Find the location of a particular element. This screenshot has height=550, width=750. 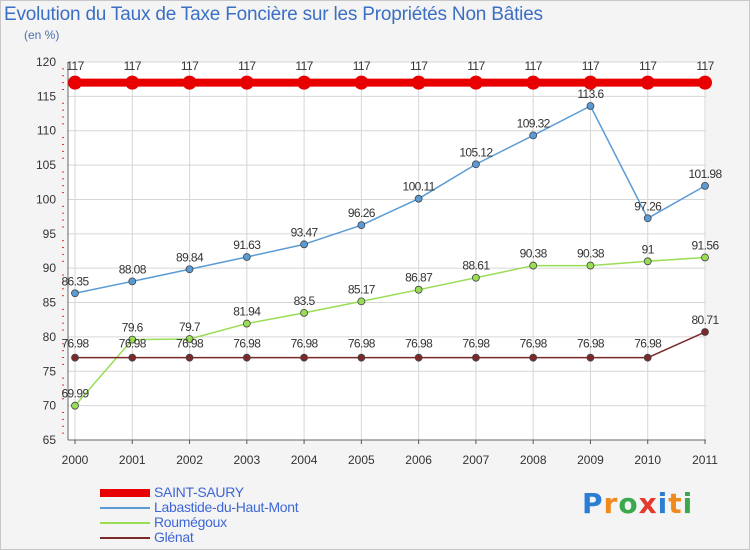

data-label: 93.47 is located at coordinates (305, 232).